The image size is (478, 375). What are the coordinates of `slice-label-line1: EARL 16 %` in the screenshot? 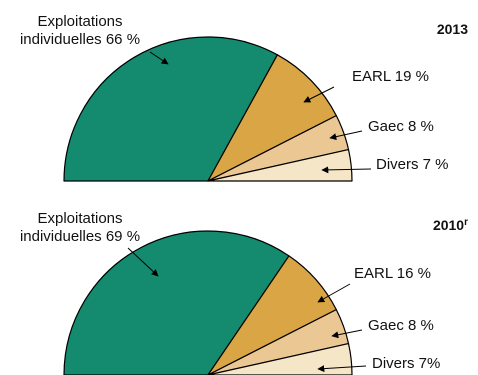 It's located at (392, 273).